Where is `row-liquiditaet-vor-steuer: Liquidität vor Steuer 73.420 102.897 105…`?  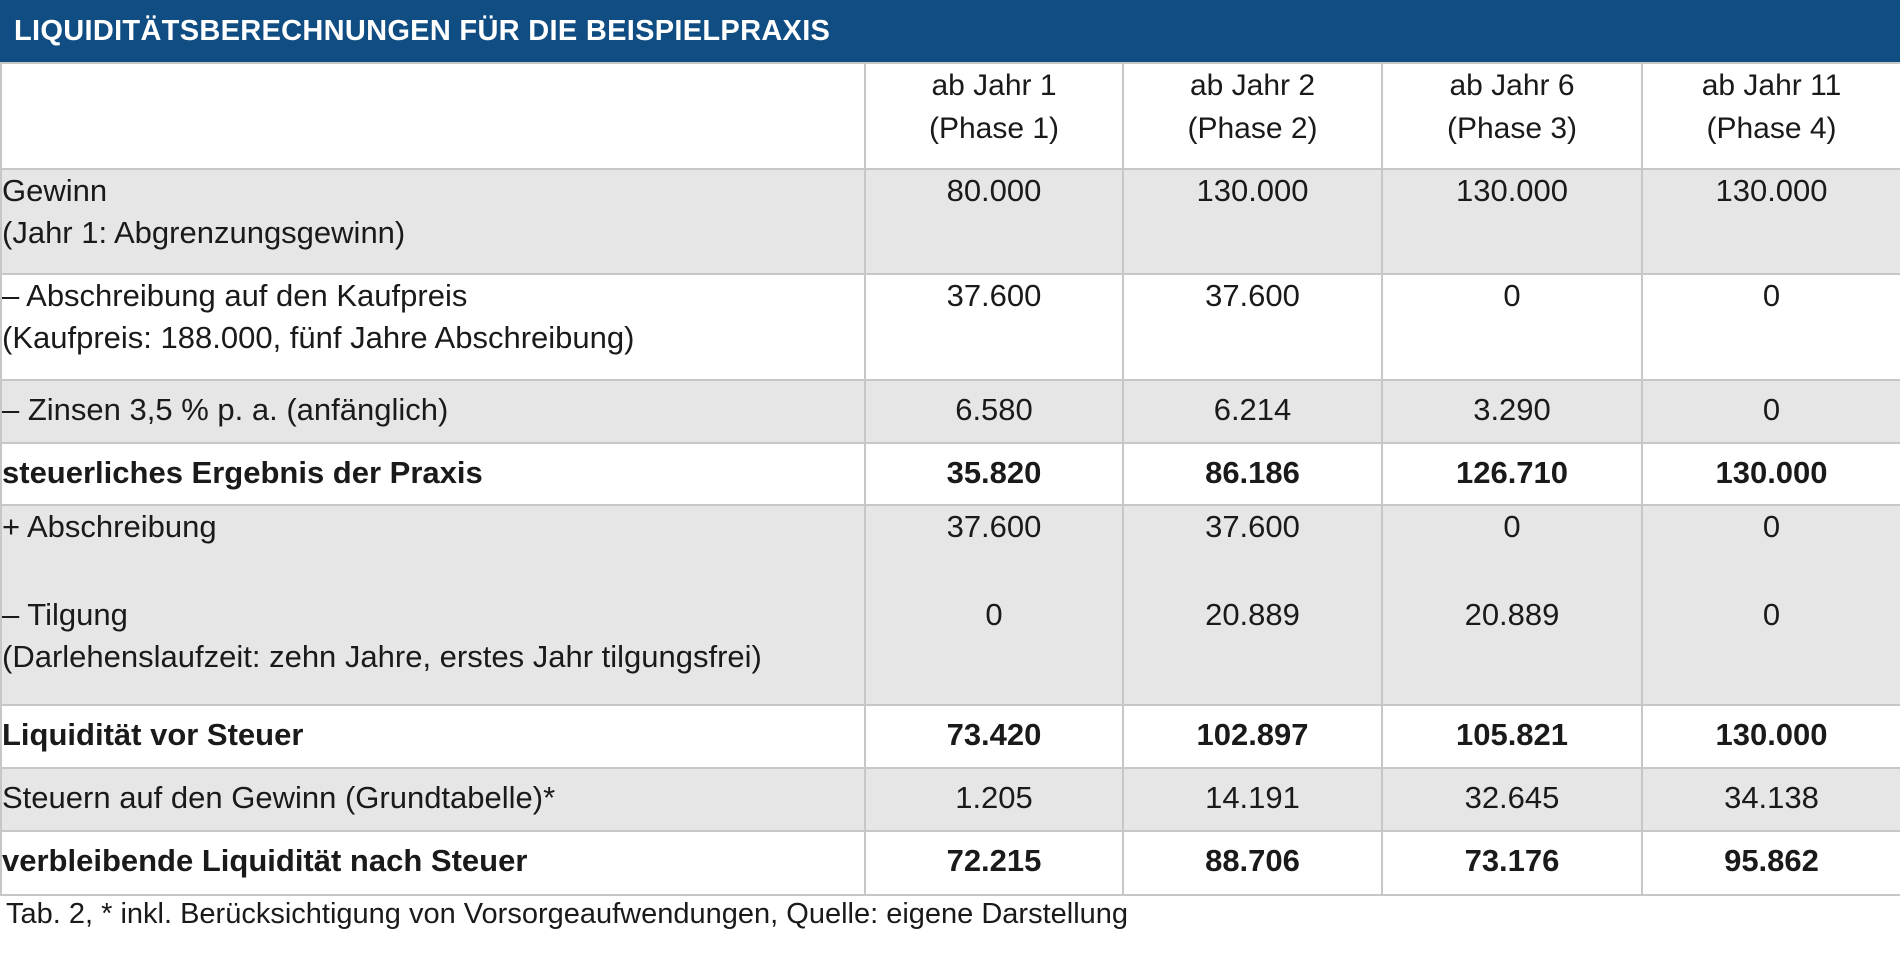 row-liquiditaet-vor-steuer: Liquidität vor Steuer 73.420 102.897 105… is located at coordinates (950, 736).